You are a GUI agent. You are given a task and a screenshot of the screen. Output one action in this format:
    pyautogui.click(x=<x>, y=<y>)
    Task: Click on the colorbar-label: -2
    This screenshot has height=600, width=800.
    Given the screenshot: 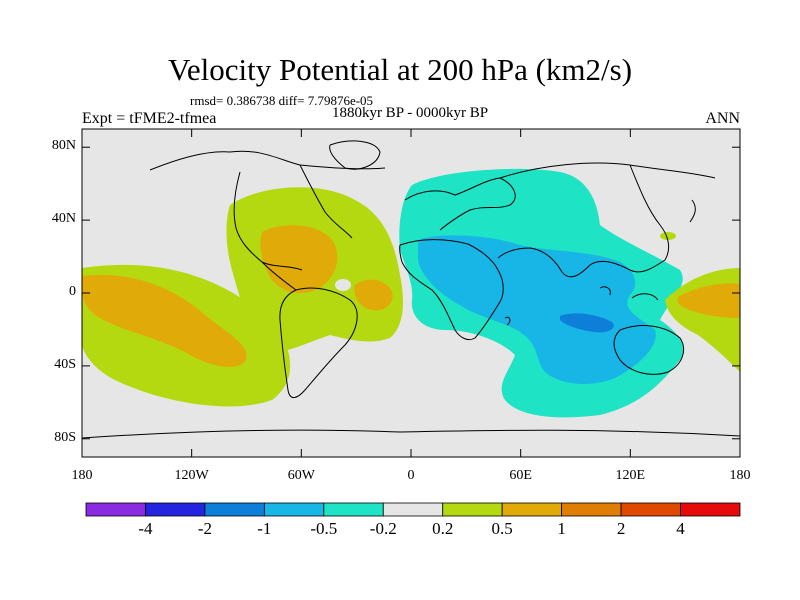 What is the action you would take?
    pyautogui.click(x=204, y=528)
    